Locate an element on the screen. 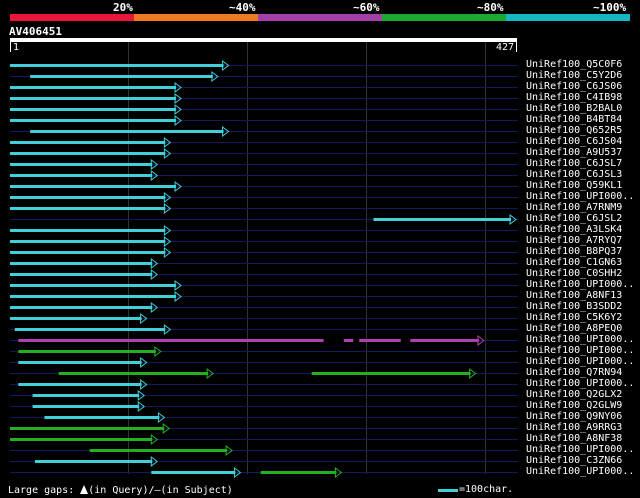 This screenshot has height=498, width=640. hit-label: UniRef100_Q2GLX2 is located at coordinates (574, 394).